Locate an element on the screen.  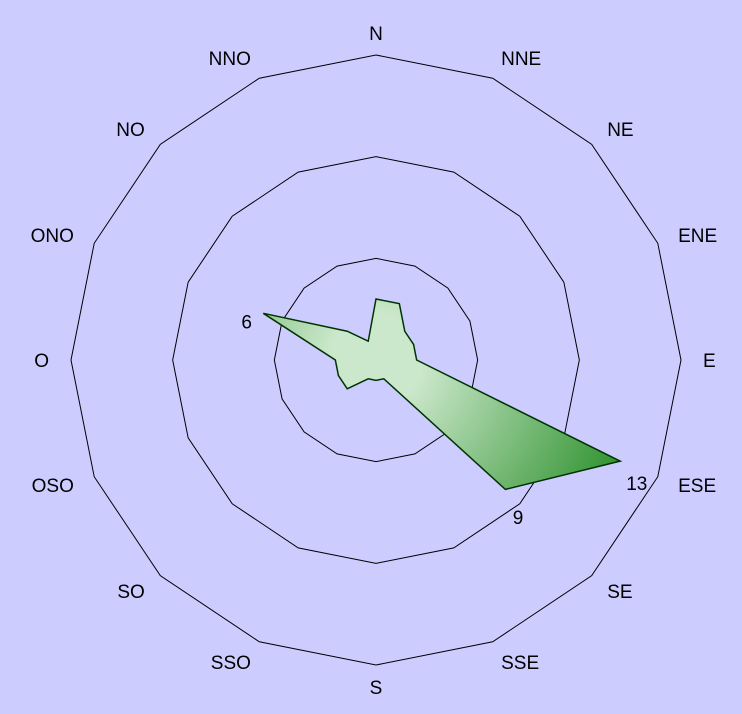
radar-series is located at coordinates (442, 394).